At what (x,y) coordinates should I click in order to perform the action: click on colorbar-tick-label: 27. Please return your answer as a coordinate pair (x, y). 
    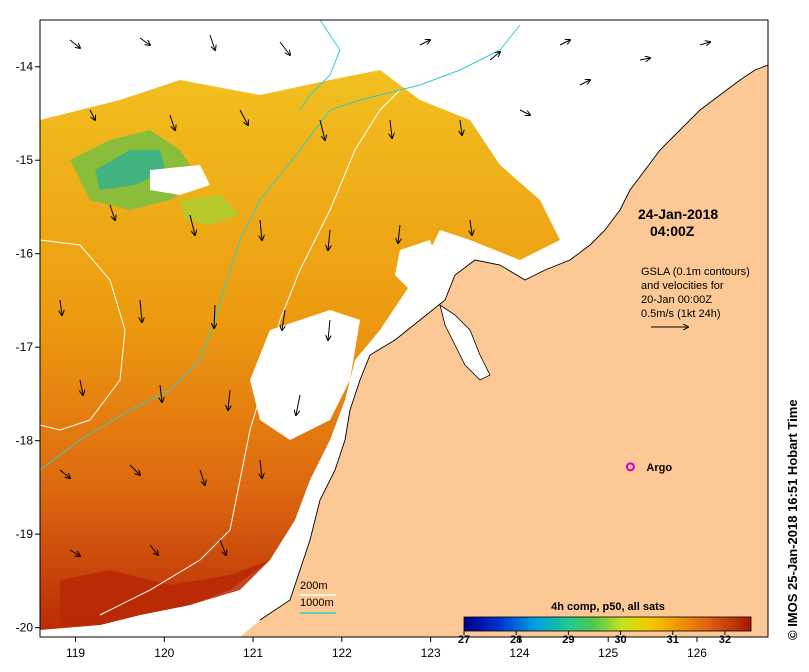
    Looking at the image, I should click on (464, 640).